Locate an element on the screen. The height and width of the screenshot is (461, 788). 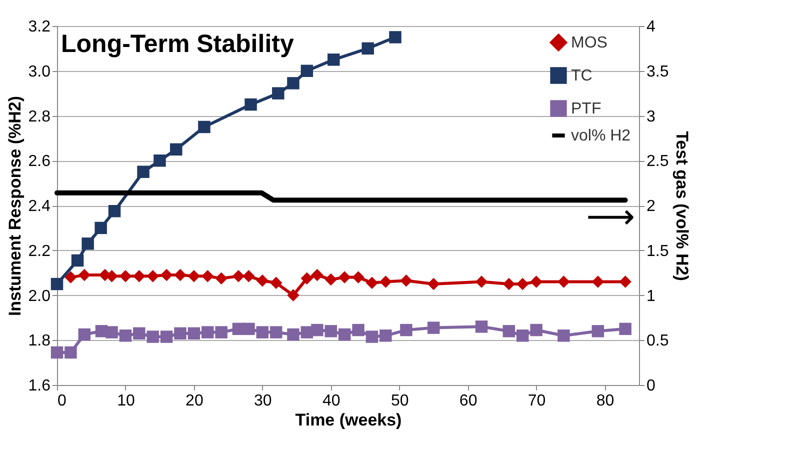
y-tick-label: 3.0 is located at coordinates (39, 71).